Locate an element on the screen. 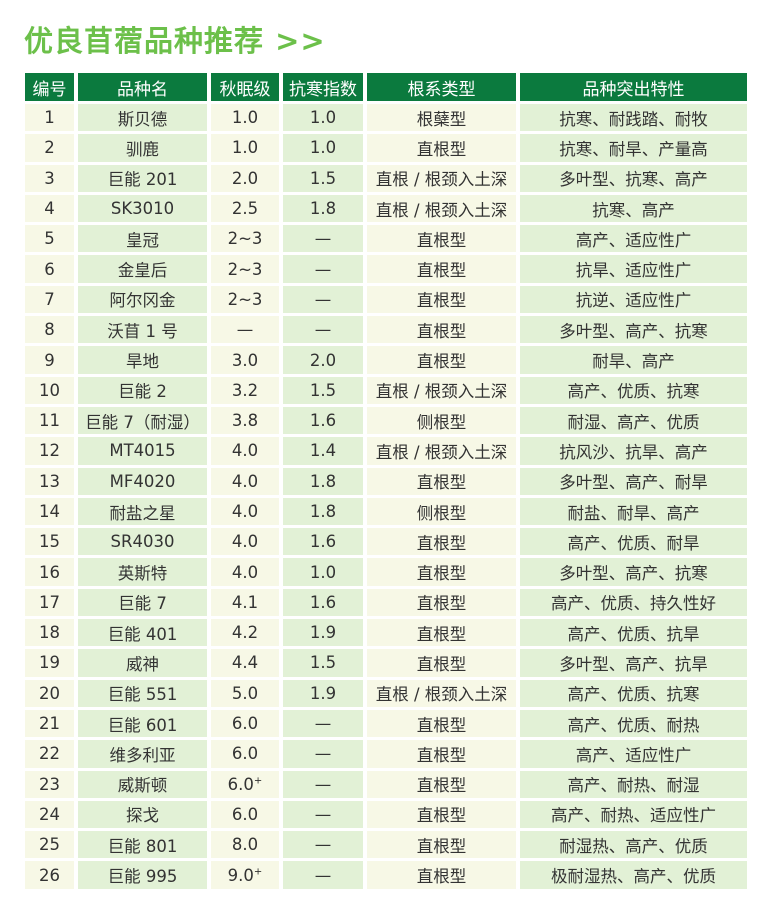  table-cell: 17 is located at coordinates (49, 602).